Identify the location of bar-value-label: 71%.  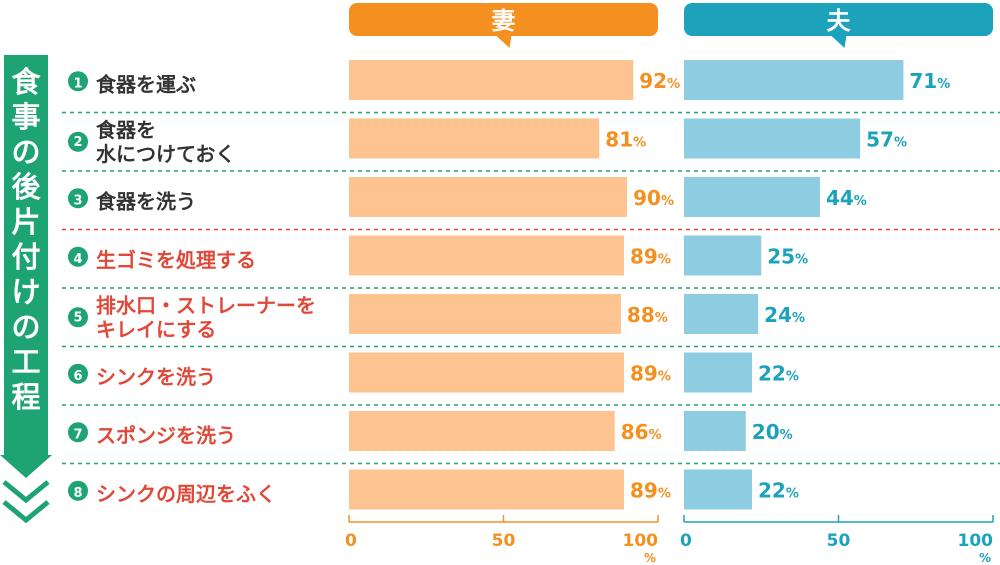
(929, 81).